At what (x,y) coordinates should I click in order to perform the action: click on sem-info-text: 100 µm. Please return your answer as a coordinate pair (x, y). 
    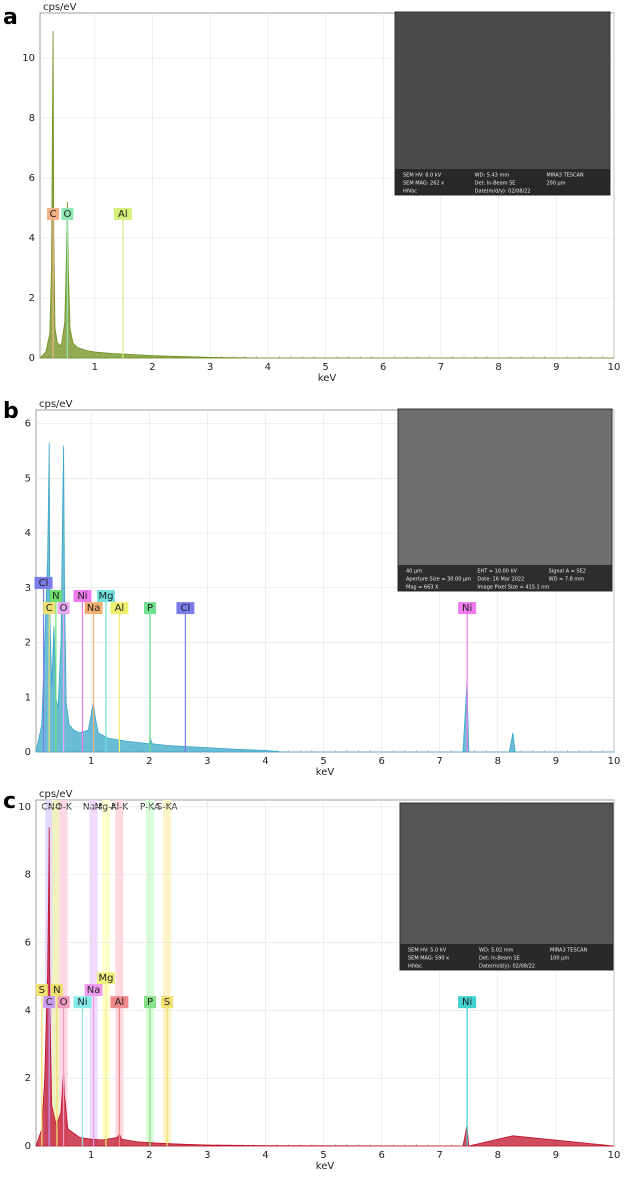
    Looking at the image, I should click on (559, 959).